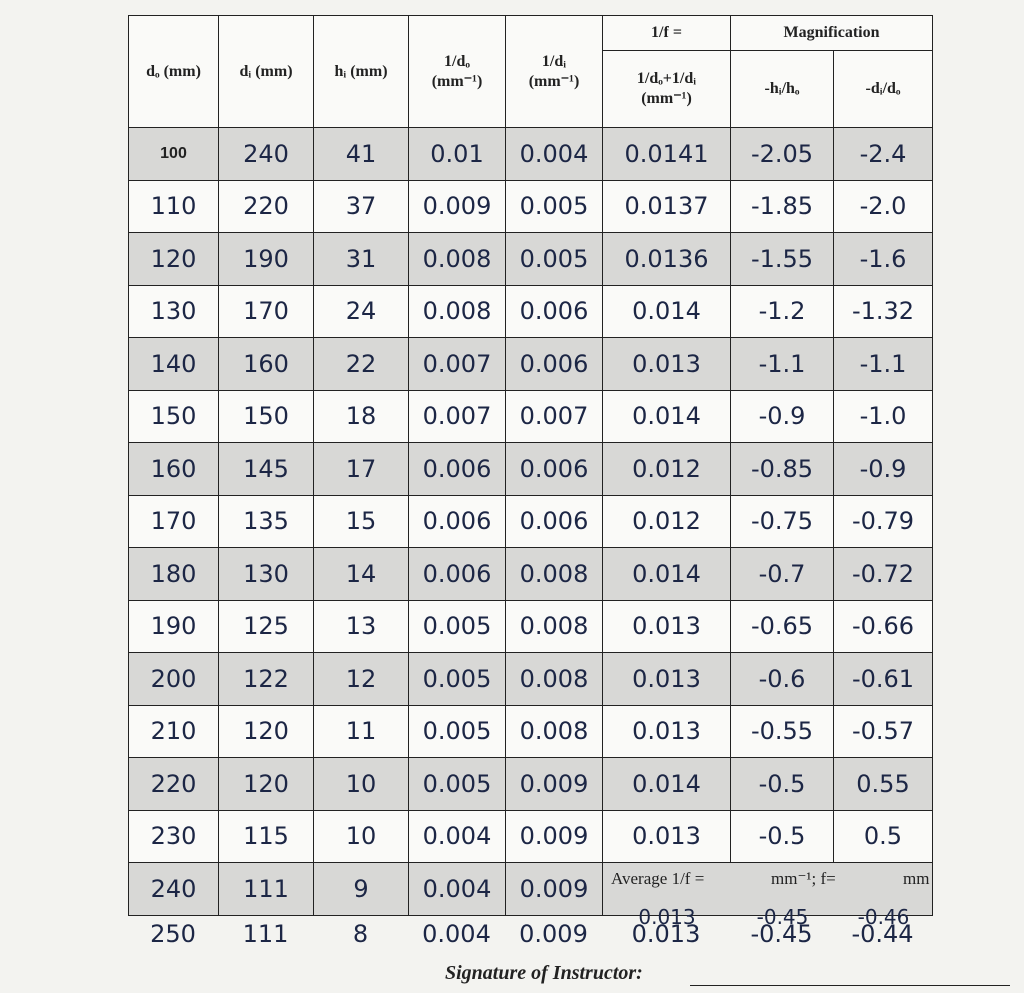  Describe the element at coordinates (782, 784) in the screenshot. I see `cell: -0.5` at that location.